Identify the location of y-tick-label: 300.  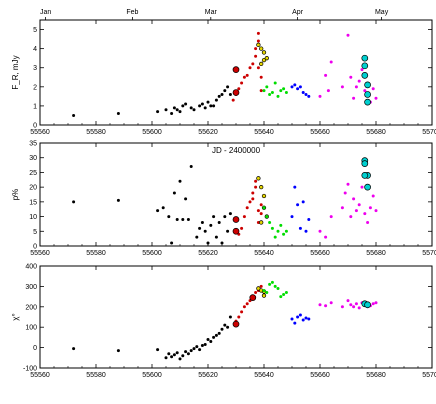
(31, 287).